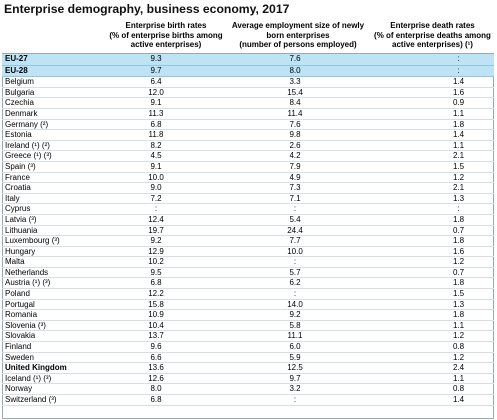 The height and width of the screenshot is (420, 497). Describe the element at coordinates (298, 368) in the screenshot. I see `employment-size-cell: 12.5` at that location.